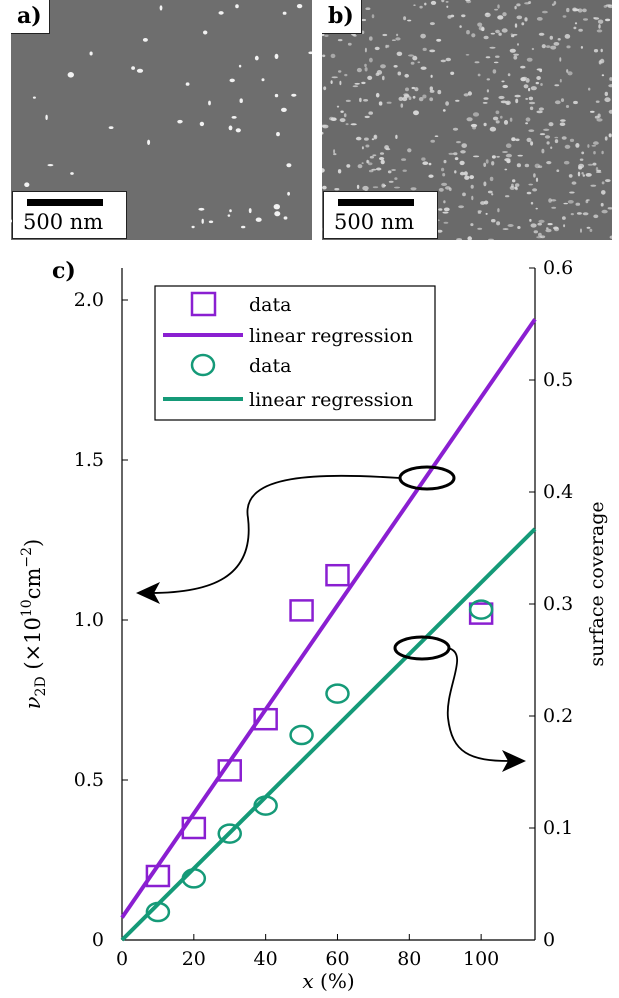 The image size is (619, 998). I want to click on data-point-circle, so click(158, 912).